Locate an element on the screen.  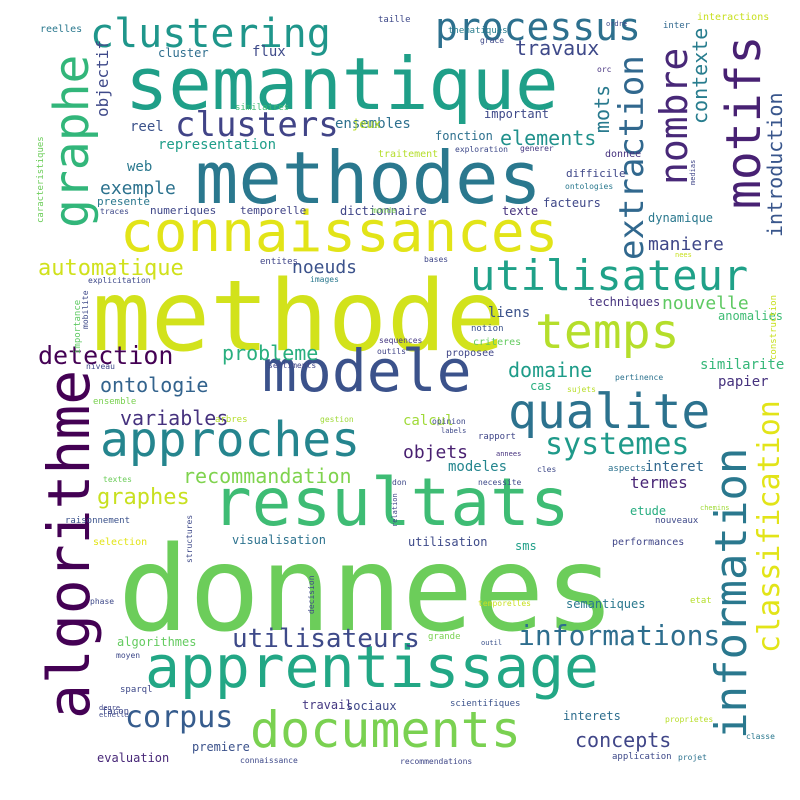
word-methodes: methodes is located at coordinates (368, 178).